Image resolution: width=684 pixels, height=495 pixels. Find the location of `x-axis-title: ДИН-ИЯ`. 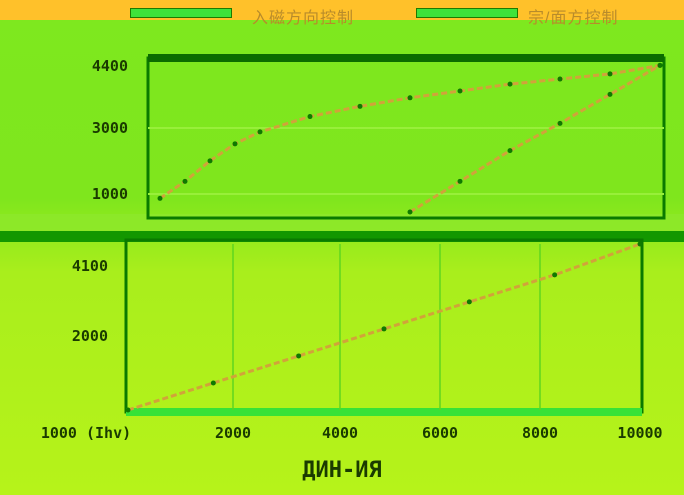

x-axis-title: ДИН-ИЯ is located at coordinates (342, 470).